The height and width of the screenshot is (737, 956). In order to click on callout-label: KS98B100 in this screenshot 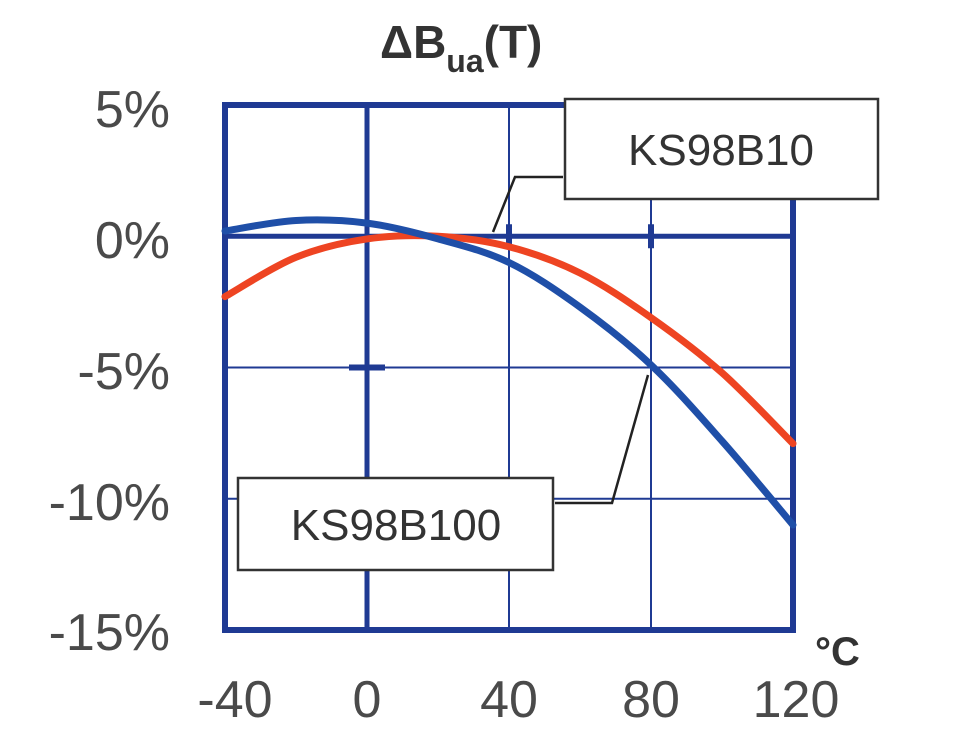, I will do `click(396, 525)`.